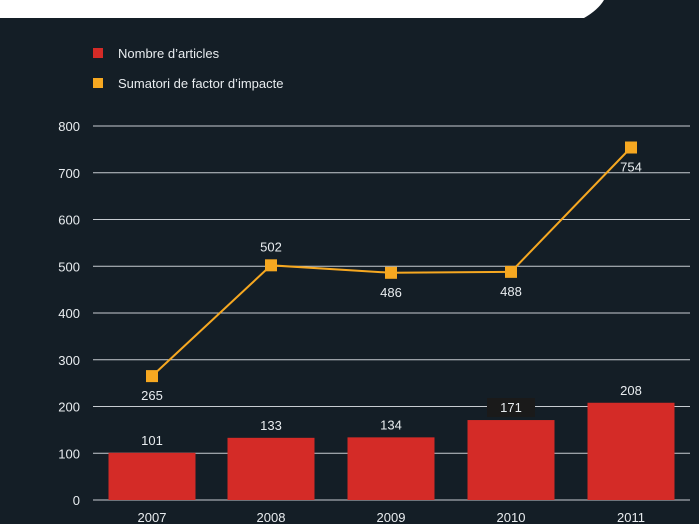 This screenshot has width=699, height=524. I want to click on line-value-label-2011: 754, so click(631, 167).